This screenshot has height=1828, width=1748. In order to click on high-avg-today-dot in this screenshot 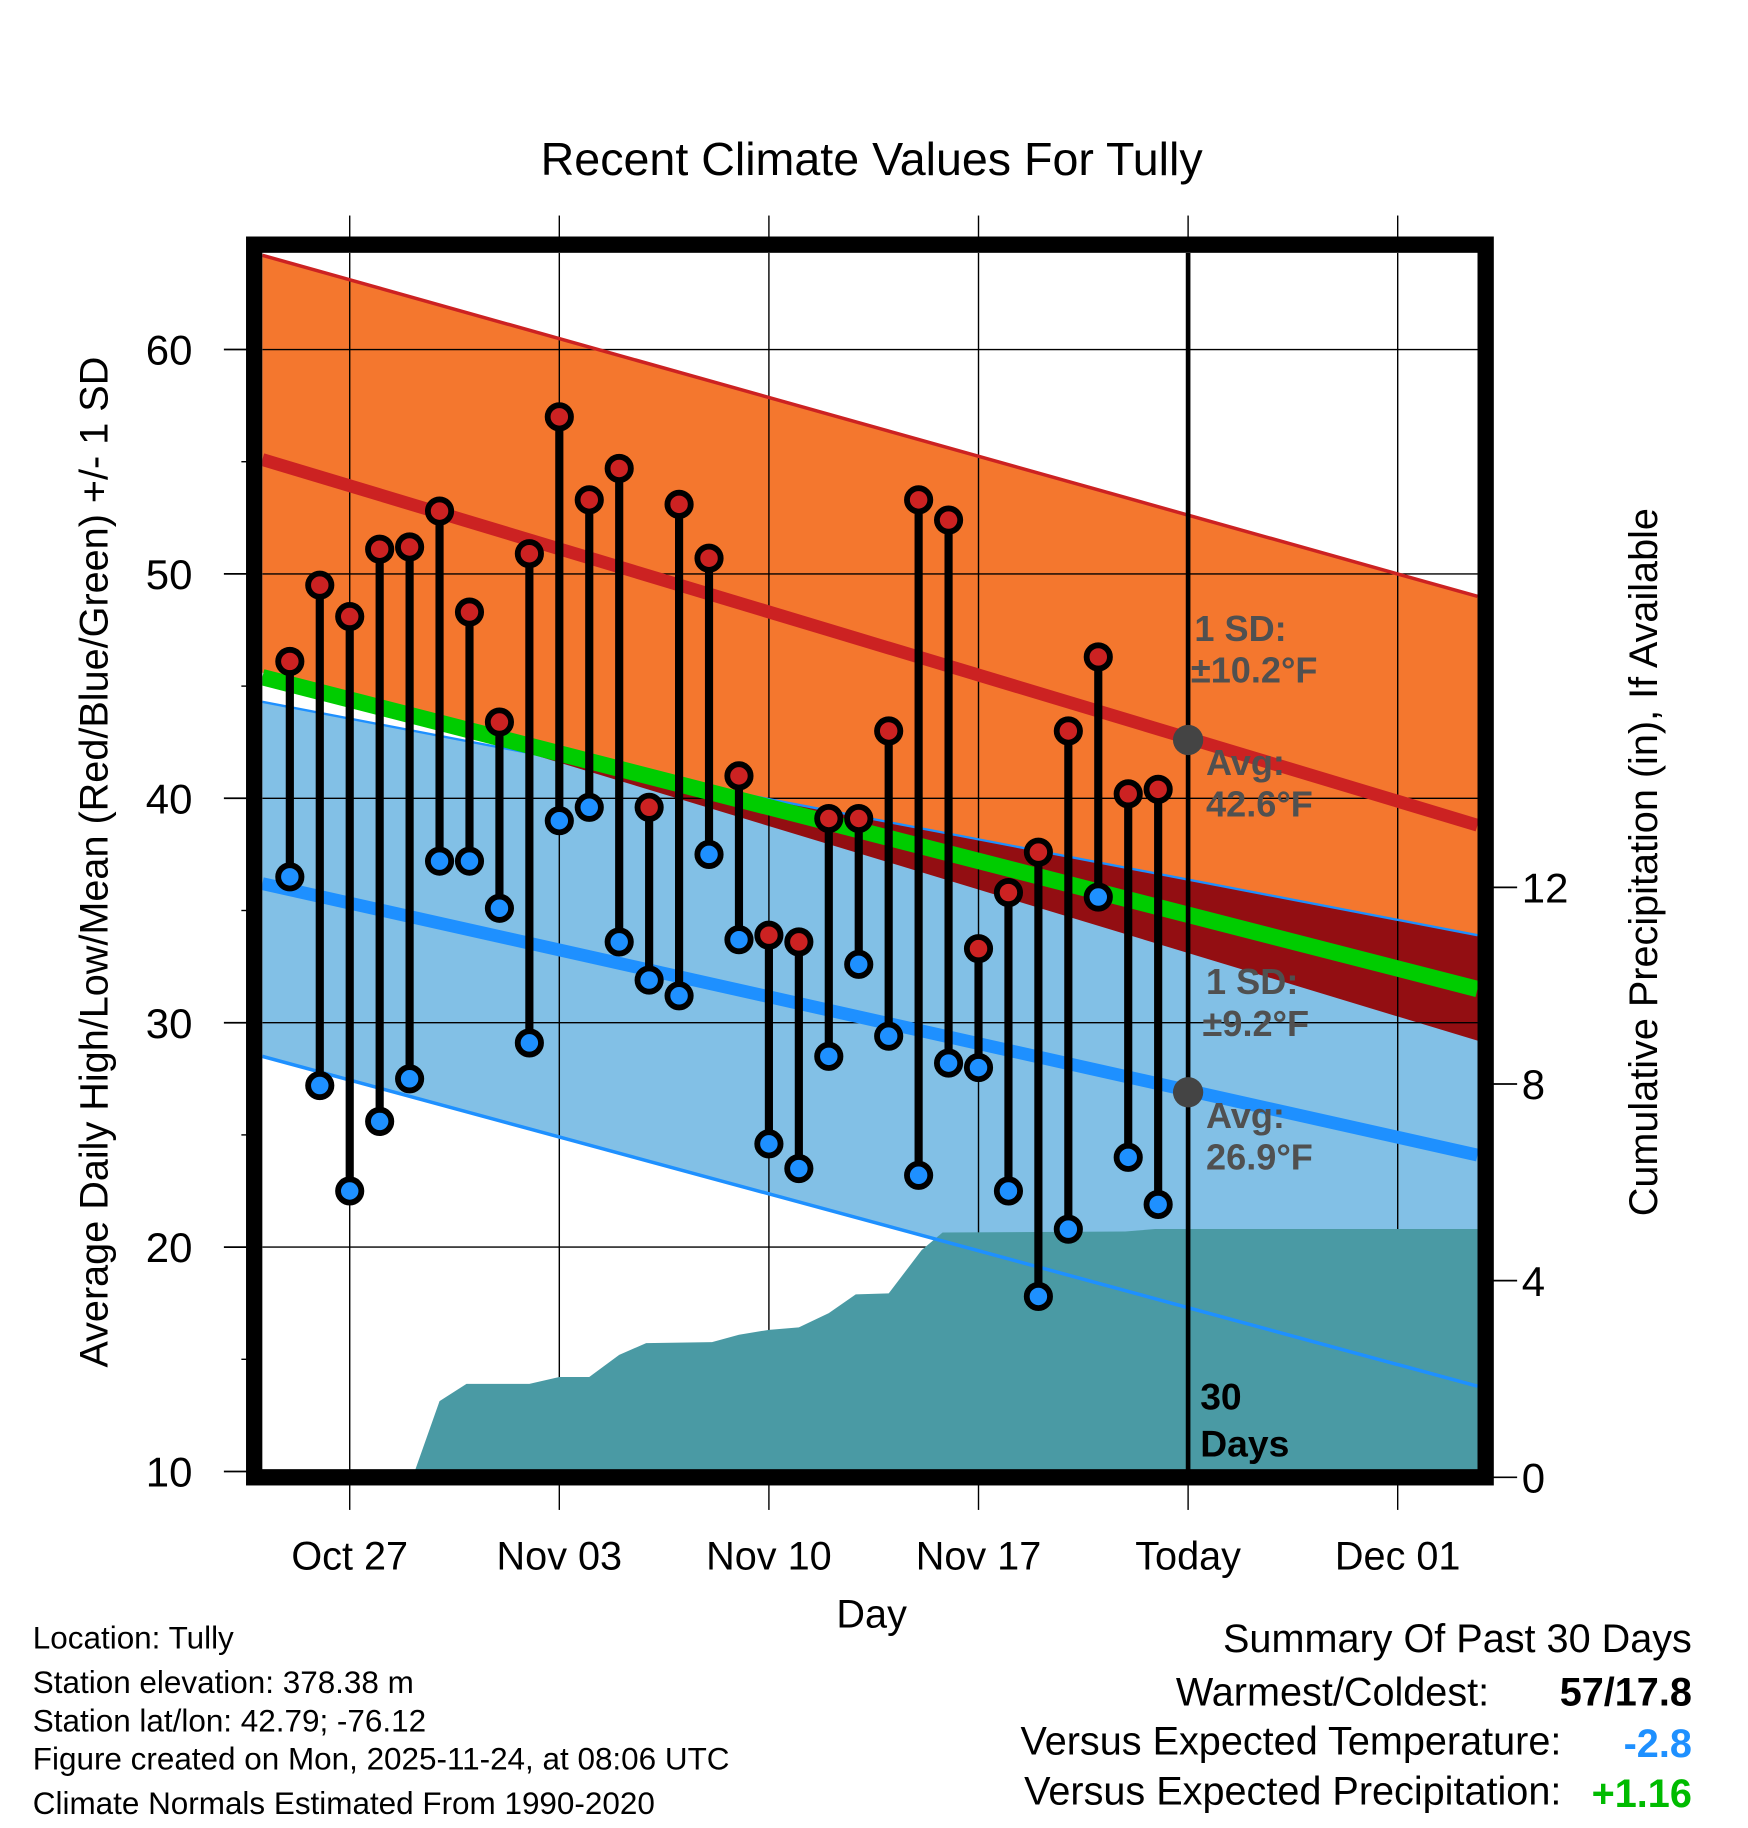, I will do `click(1188, 740)`.